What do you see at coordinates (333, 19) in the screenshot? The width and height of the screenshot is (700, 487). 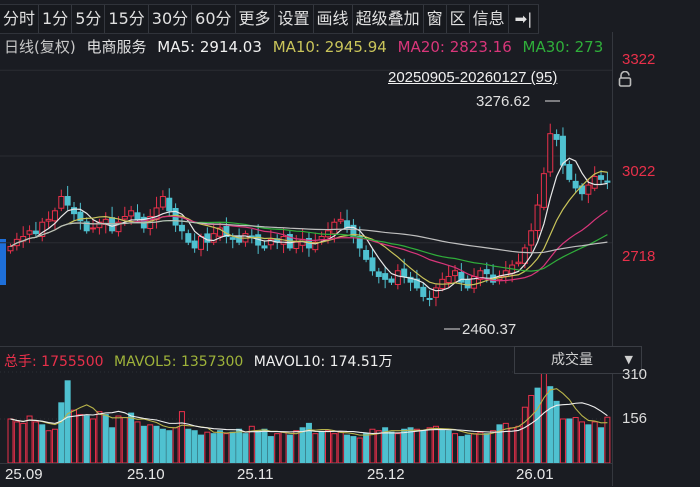 I see `toolbar-item: 画线` at bounding box center [333, 19].